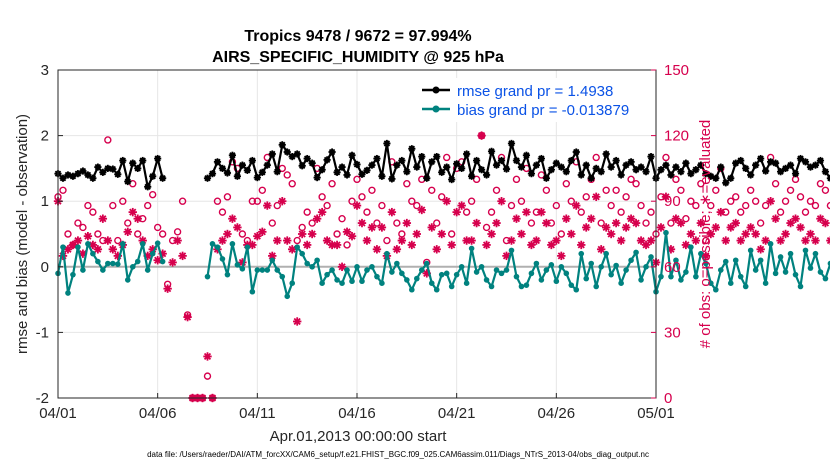 This screenshot has height=470, width=830. I want to click on y2-tick-label: 30, so click(672, 332).